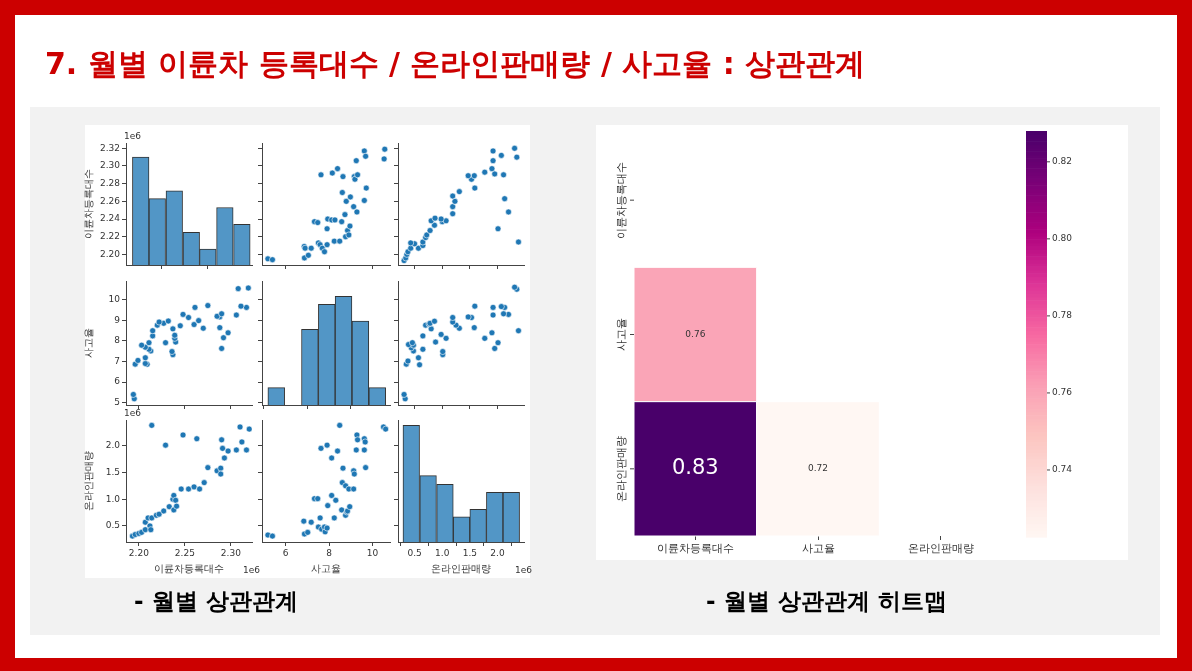  Describe the element at coordinates (622, 334) in the screenshot. I see `y-tick-label: 사고율` at that location.